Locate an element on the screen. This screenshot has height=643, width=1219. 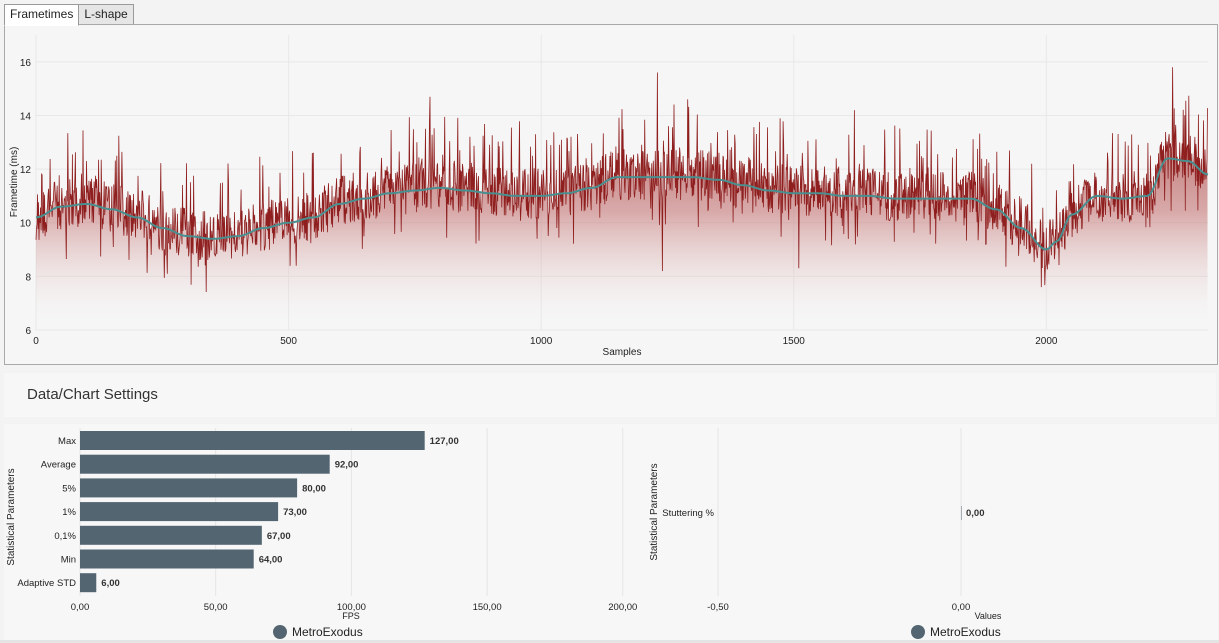
stutter-value-label: 0,00 is located at coordinates (975, 513).